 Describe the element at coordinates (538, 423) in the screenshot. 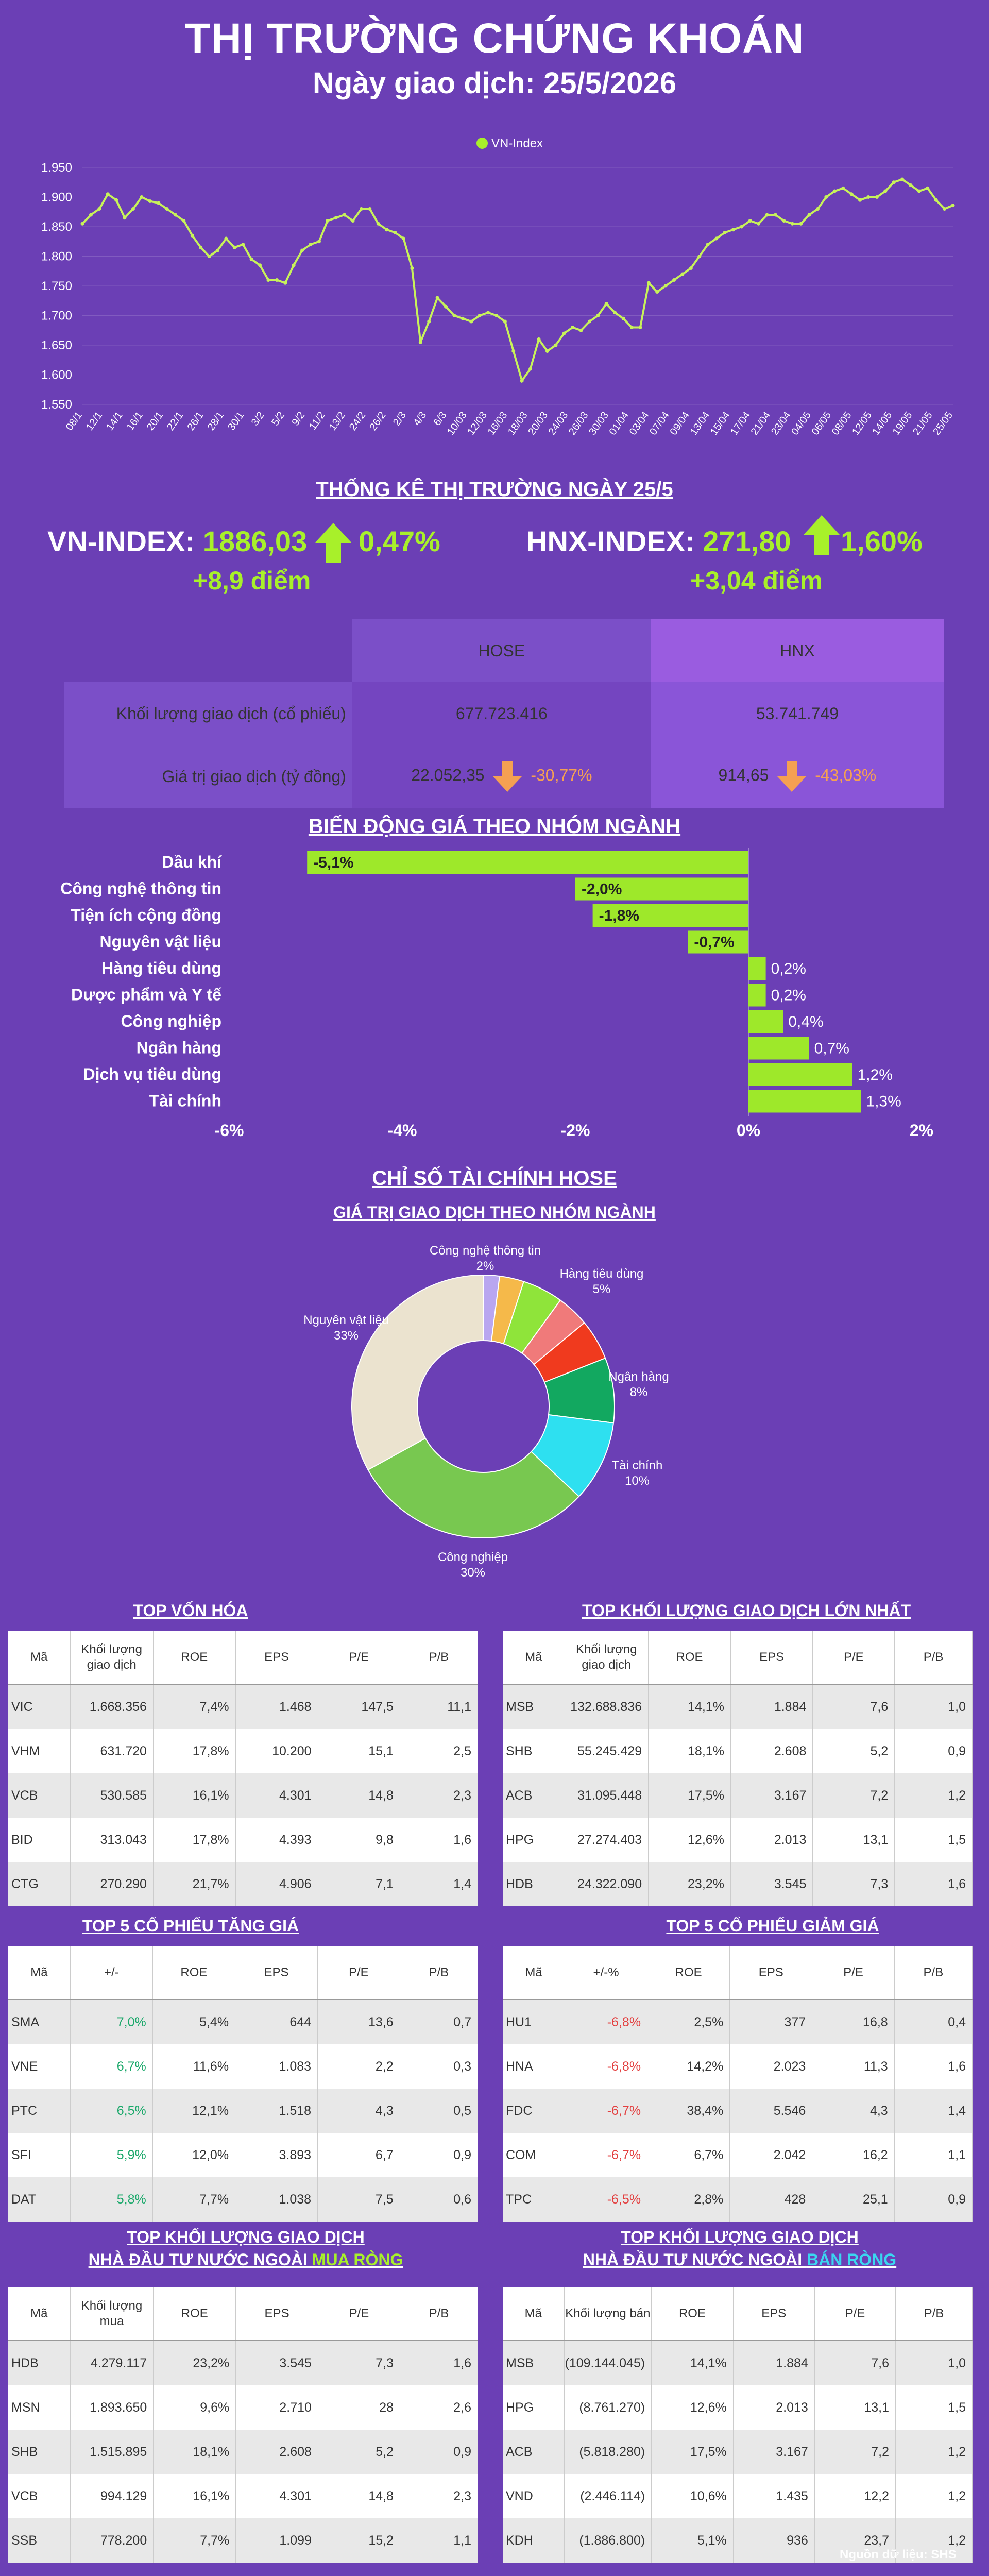

I see `x-tick-label: 20/03` at that location.